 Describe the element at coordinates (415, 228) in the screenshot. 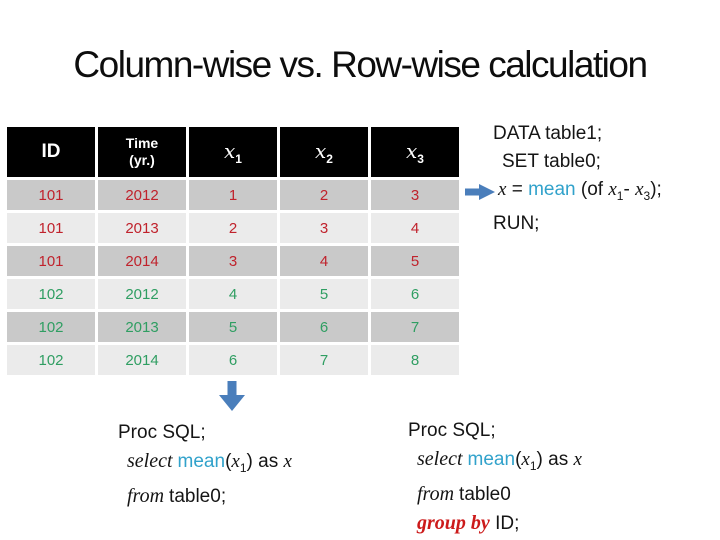

I see `cell-x3: 4` at that location.